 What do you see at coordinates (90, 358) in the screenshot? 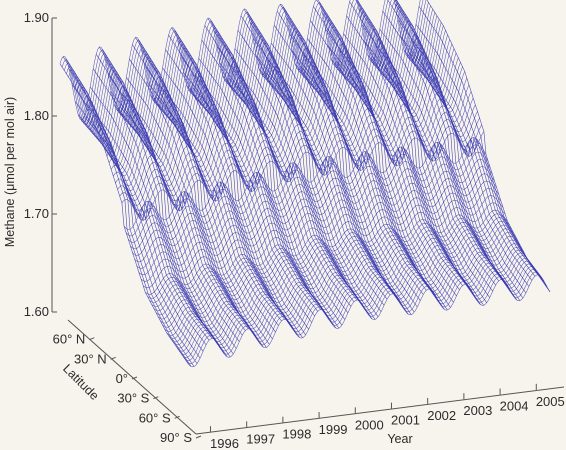
I see `latitude-tick-label: 30° N` at bounding box center [90, 358].